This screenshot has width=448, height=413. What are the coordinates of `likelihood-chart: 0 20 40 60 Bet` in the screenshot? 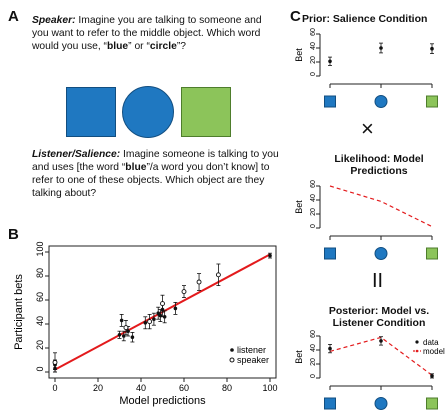 It's located at (366, 220).